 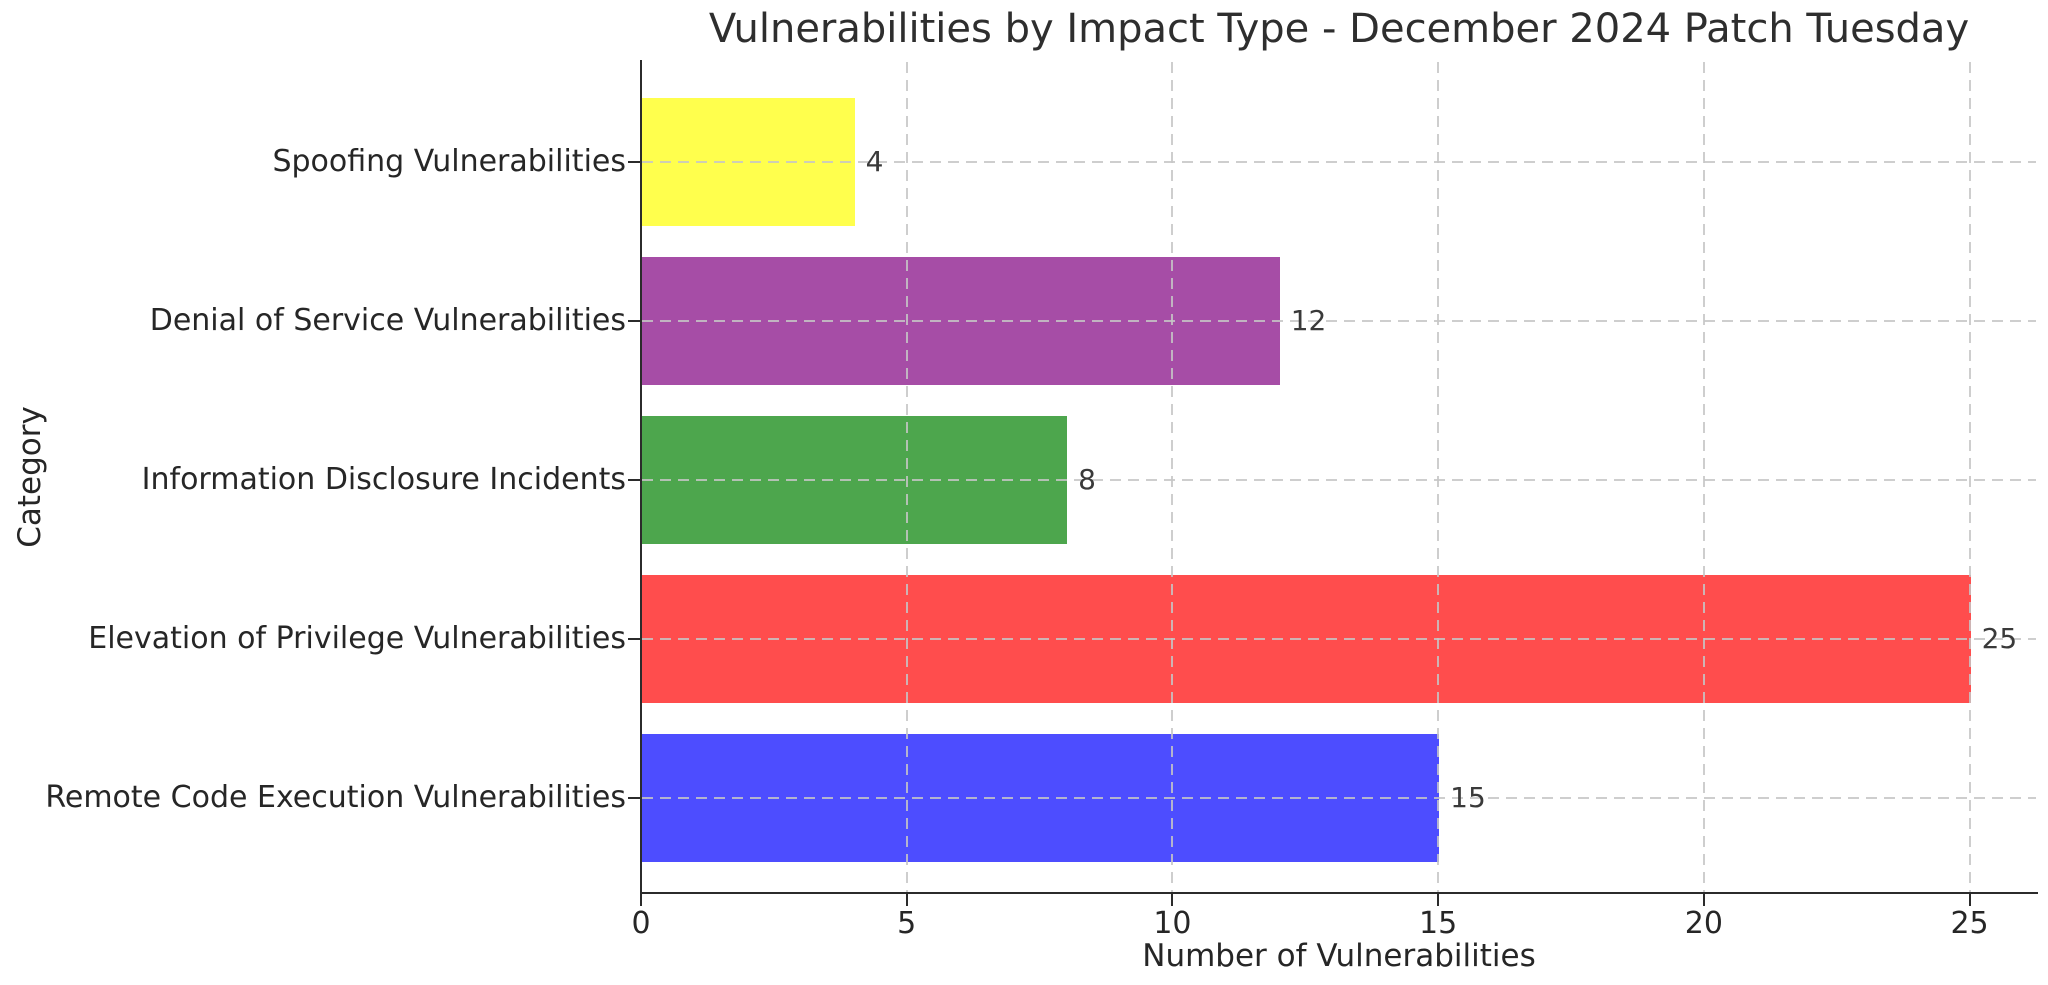 I want to click on category-label-information-disclosure-incidents: Information Disclosure Incidents, so click(x=383, y=479).